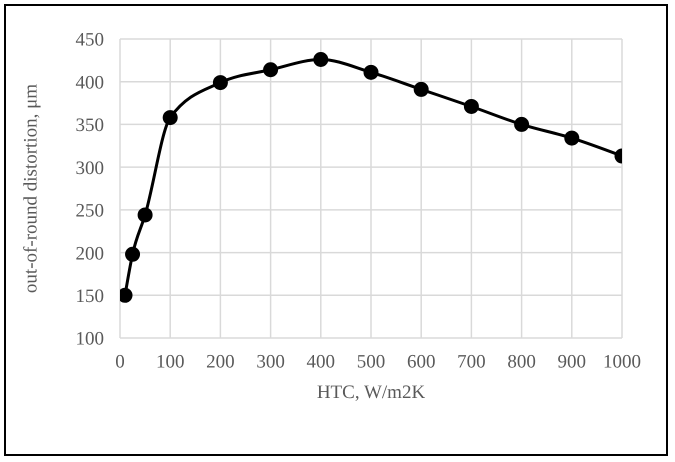 This screenshot has height=462, width=675. I want to click on x-tick-label: 400, so click(321, 361).